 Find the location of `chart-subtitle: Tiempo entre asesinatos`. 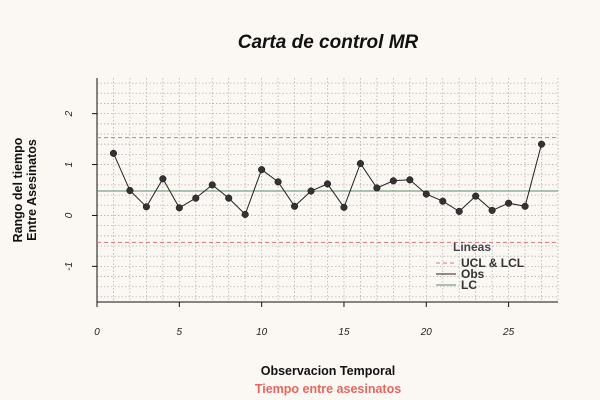

chart-subtitle: Tiempo entre asesinatos is located at coordinates (328, 389).